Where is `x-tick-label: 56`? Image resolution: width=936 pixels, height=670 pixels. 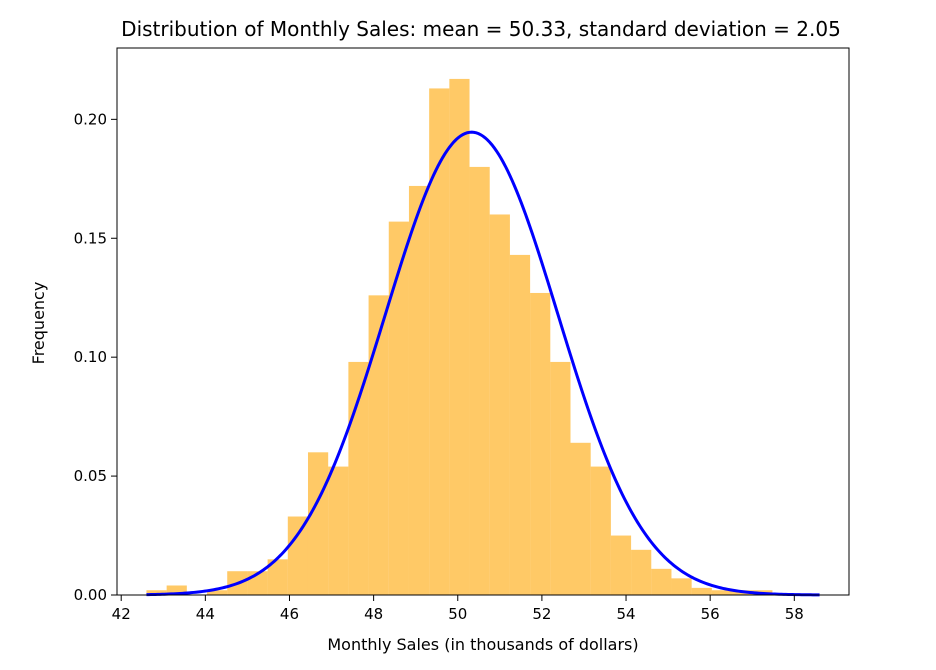 x-tick-label: 56 is located at coordinates (710, 614).